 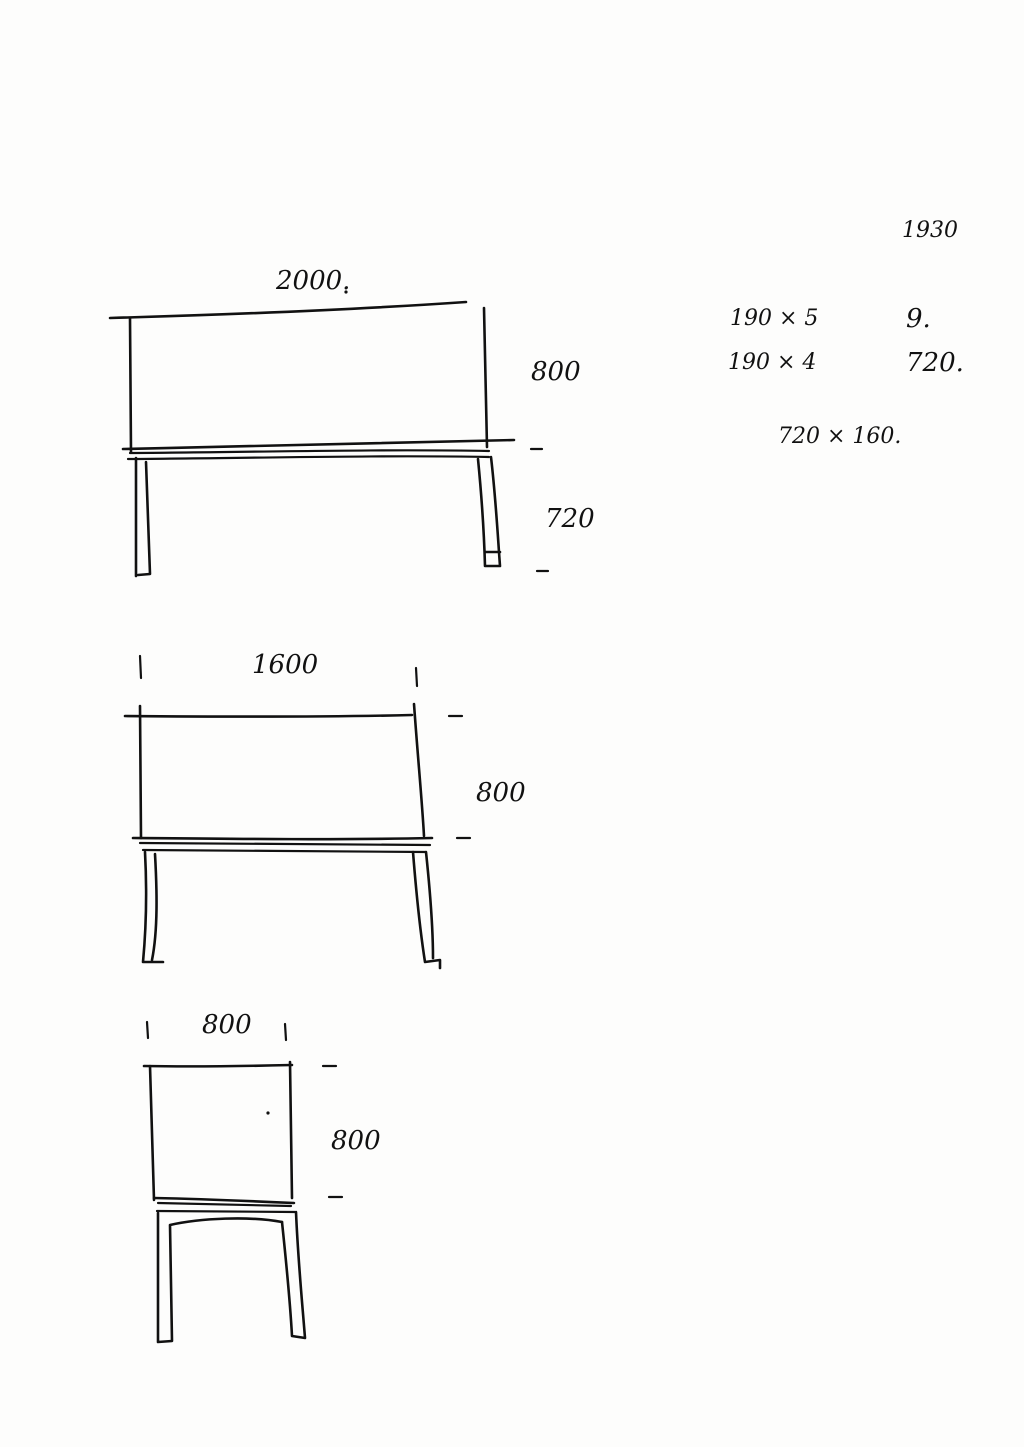 I want to click on calc-row-3: 720 × 160., so click(x=840, y=436).